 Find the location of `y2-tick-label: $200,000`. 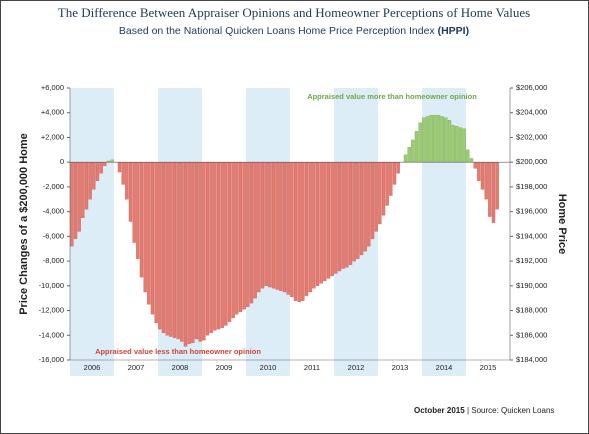

y2-tick-label: $200,000 is located at coordinates (531, 161).